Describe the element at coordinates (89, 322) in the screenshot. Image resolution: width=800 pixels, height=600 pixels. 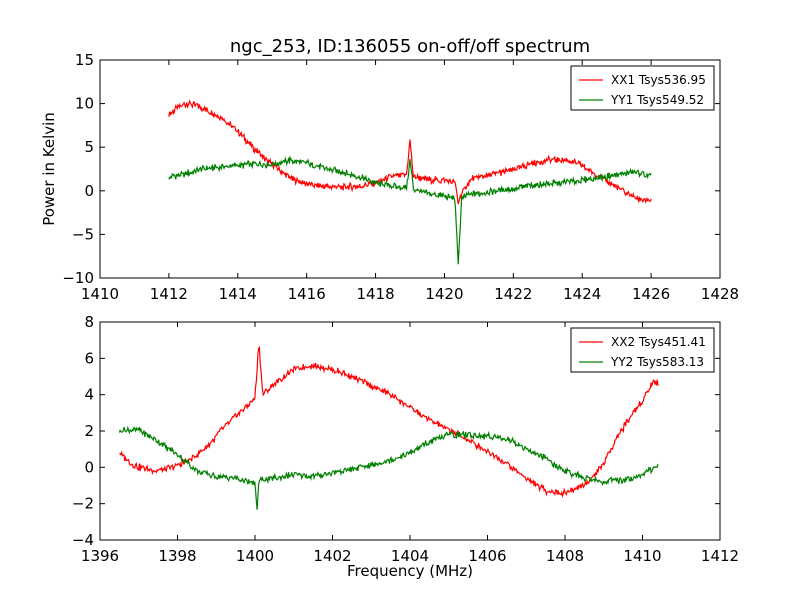
I see `y-tick-label: 8` at that location.